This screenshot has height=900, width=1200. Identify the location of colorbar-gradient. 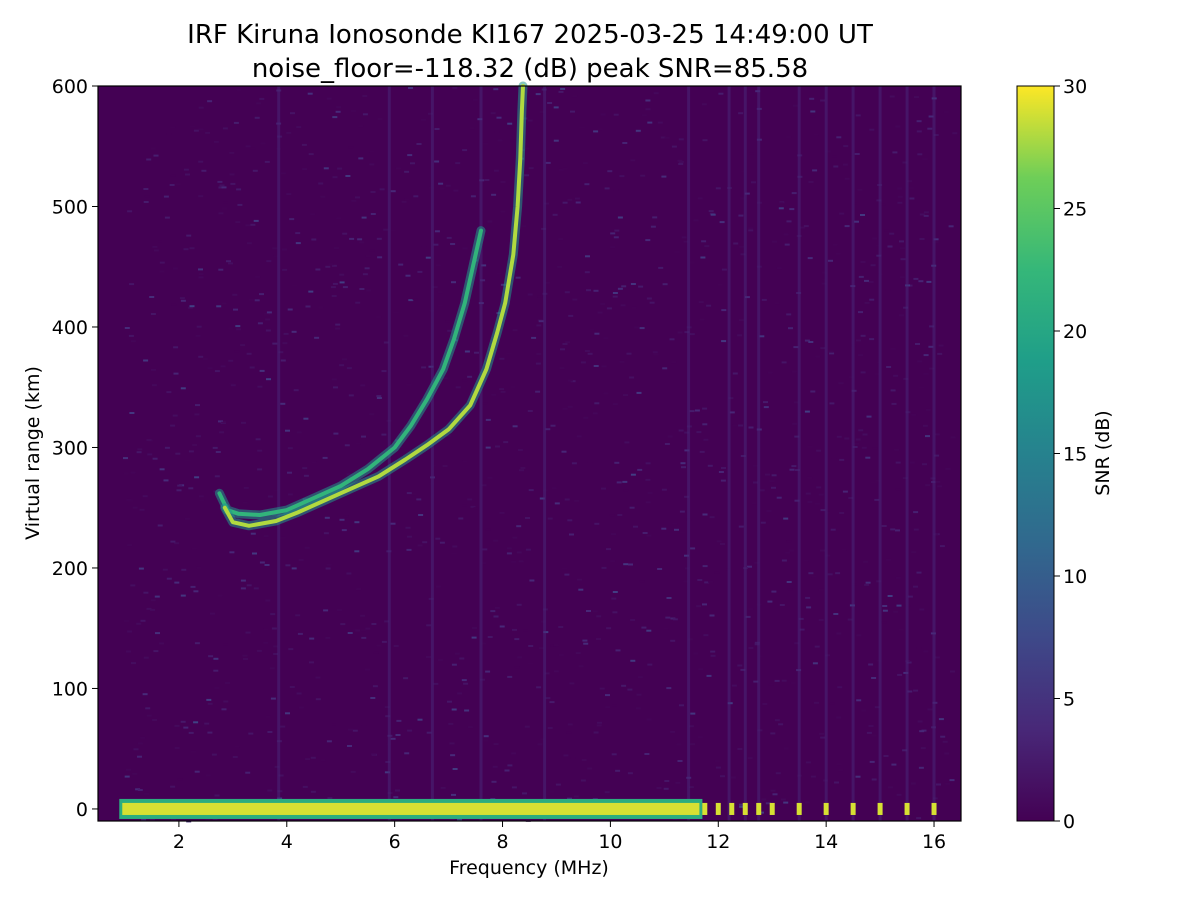
(1035, 453).